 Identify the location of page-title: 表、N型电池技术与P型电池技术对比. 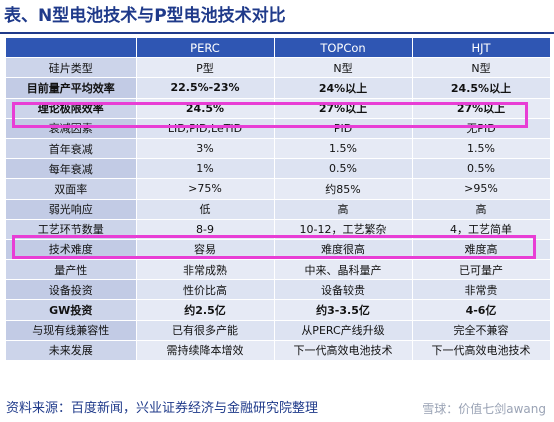
(145, 16).